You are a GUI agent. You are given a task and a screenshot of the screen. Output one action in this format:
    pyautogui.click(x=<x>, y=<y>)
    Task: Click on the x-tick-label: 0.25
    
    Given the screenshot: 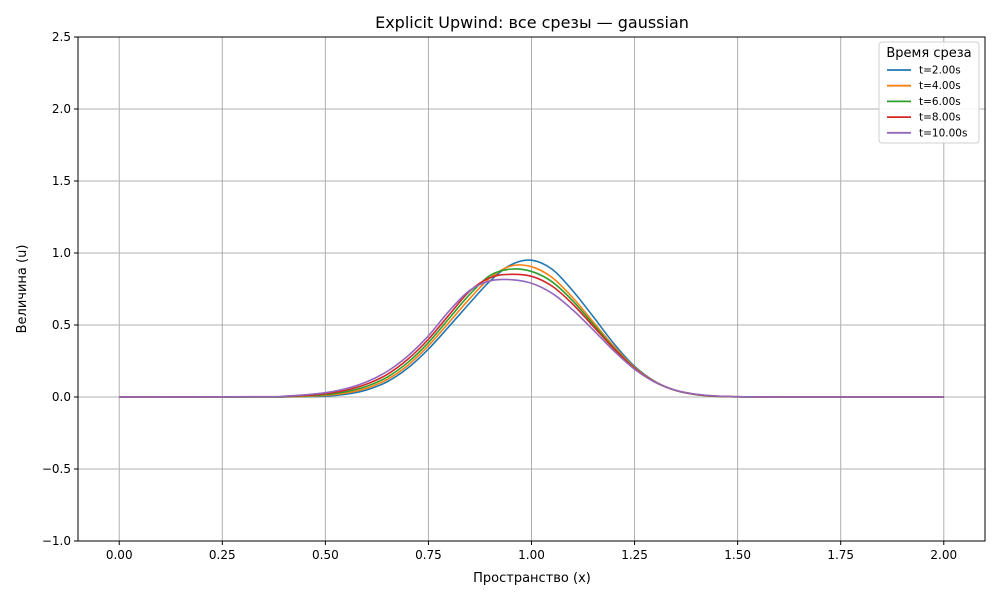 What is the action you would take?
    pyautogui.click(x=222, y=555)
    